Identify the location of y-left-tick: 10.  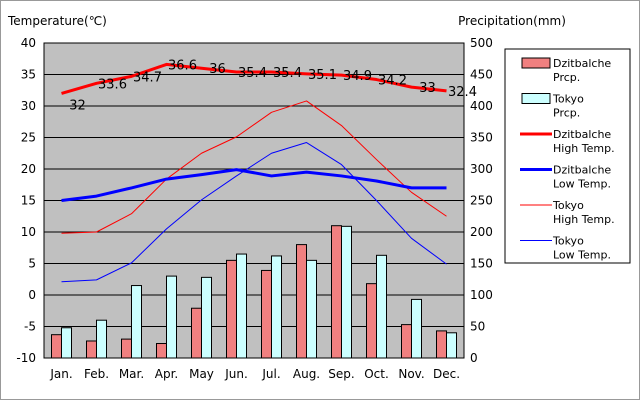
(28, 232).